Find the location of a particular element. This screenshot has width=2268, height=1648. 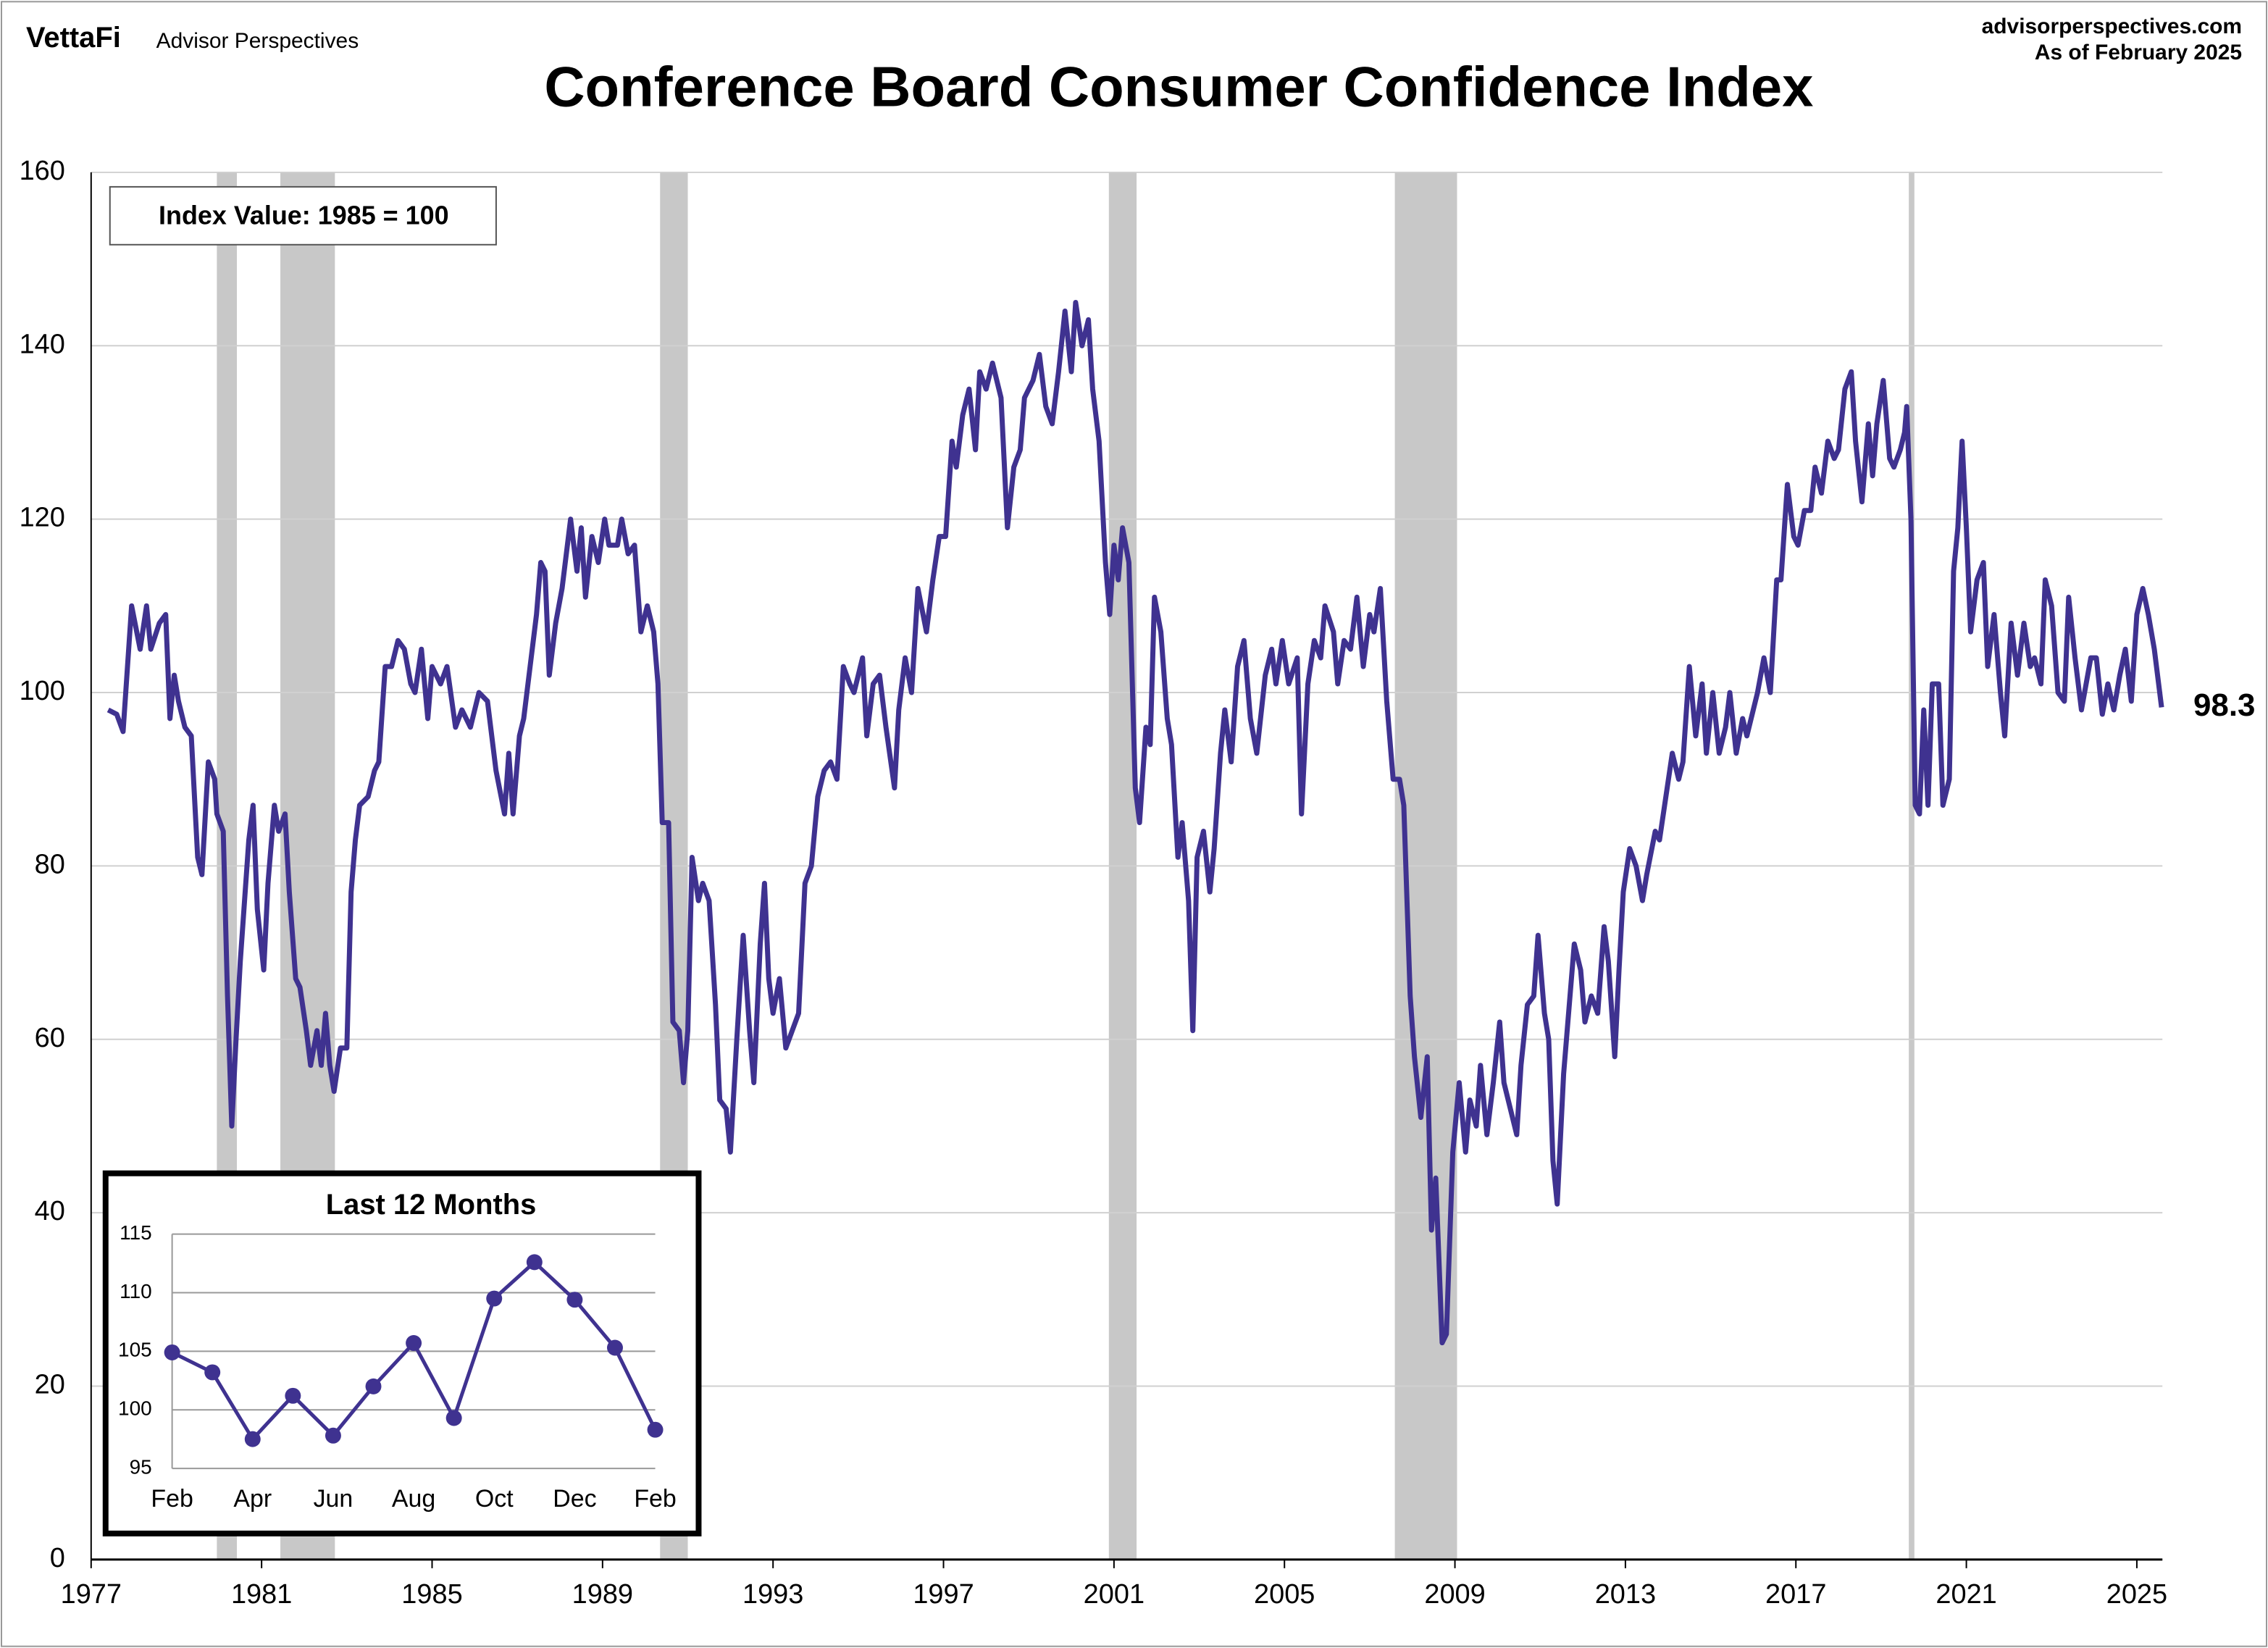

x-tick-label: 1993 is located at coordinates (773, 1594).